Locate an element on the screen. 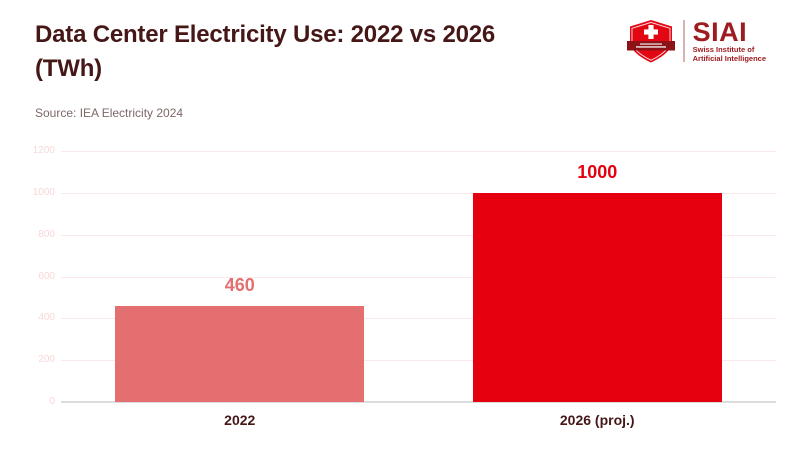 The height and width of the screenshot is (450, 800). logo-divider is located at coordinates (683, 41).